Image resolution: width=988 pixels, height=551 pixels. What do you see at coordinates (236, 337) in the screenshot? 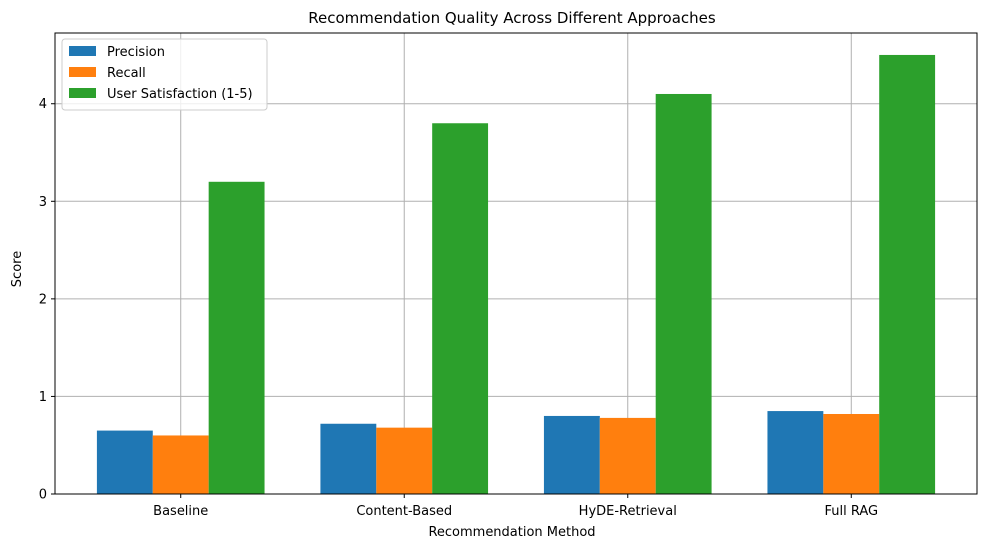
I see `bar-user-satisfaction-1-5-baseline` at bounding box center [236, 337].